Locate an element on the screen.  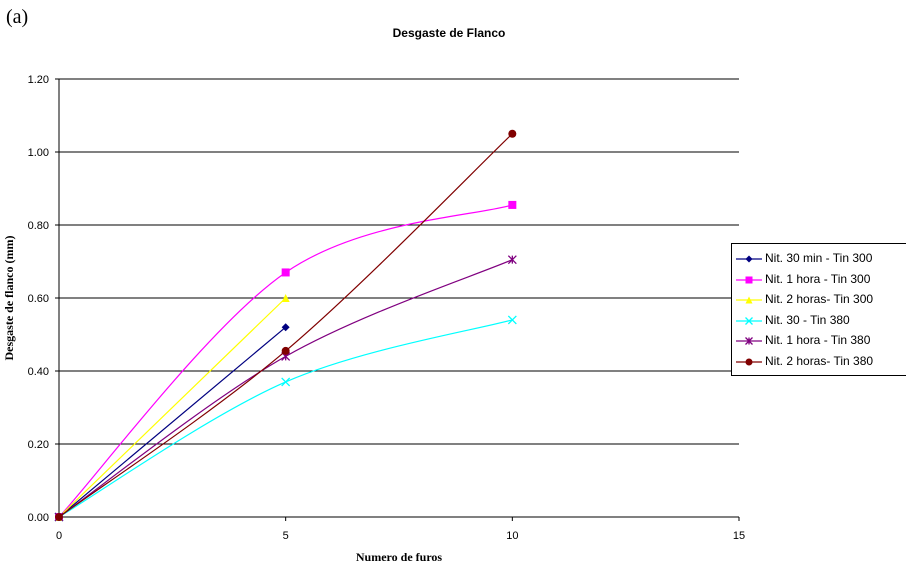
chart-title: Desgaste de Flanco is located at coordinates (449, 33).